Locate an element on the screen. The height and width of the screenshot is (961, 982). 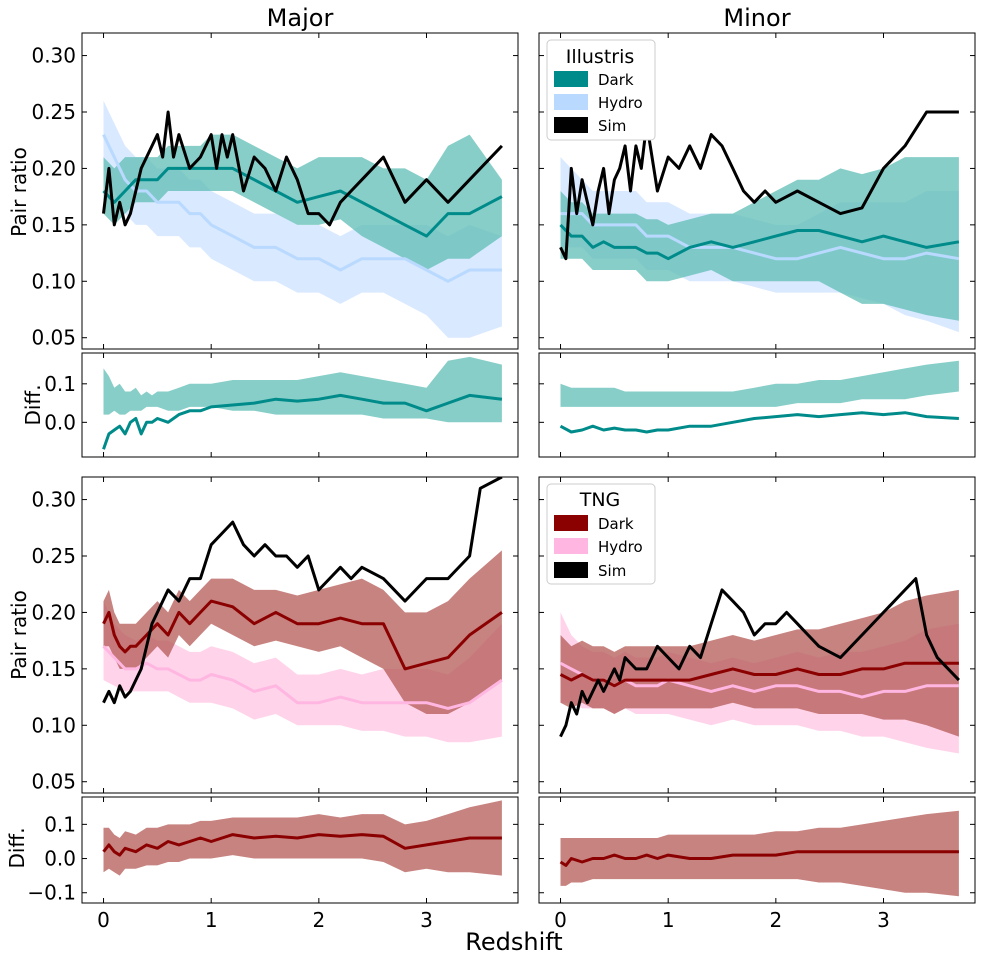
legend-illustris: Illustris Dark Hydro Sim is located at coordinates (601, 90).